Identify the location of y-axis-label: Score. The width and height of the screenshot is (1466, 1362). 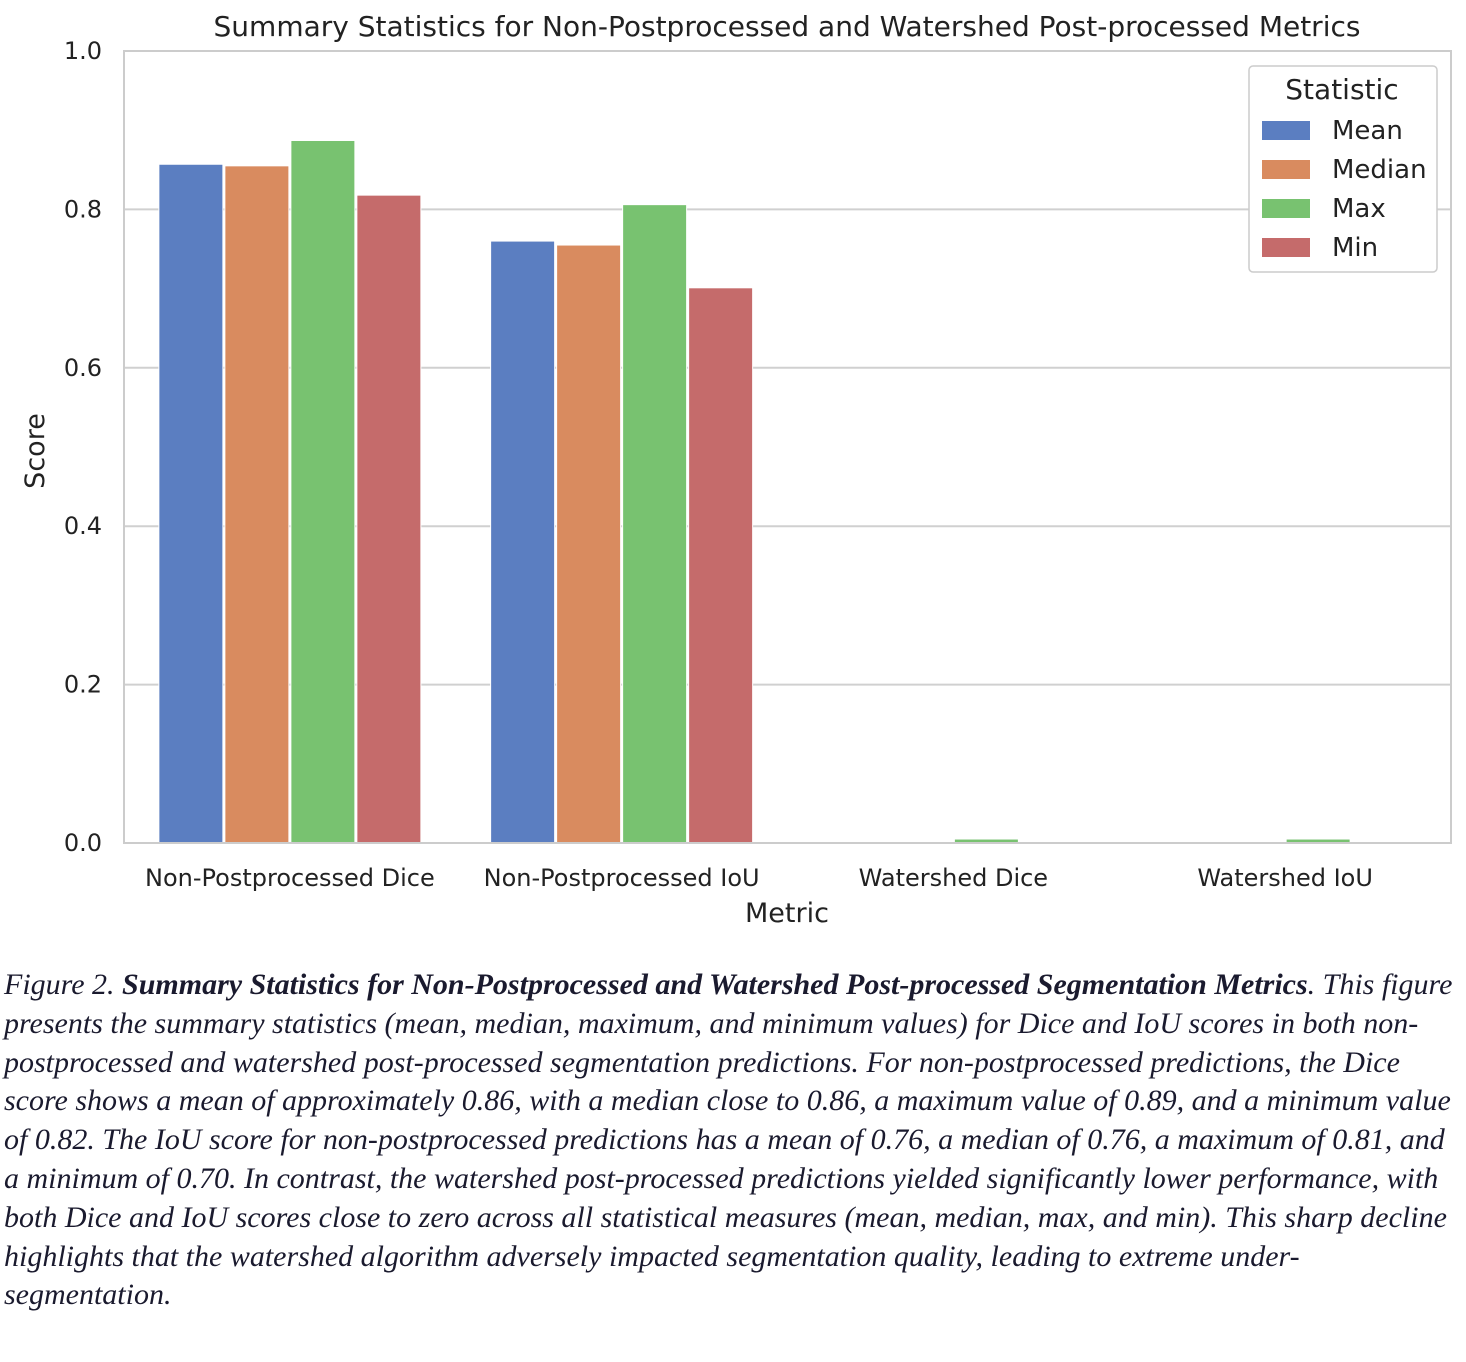
(35, 451).